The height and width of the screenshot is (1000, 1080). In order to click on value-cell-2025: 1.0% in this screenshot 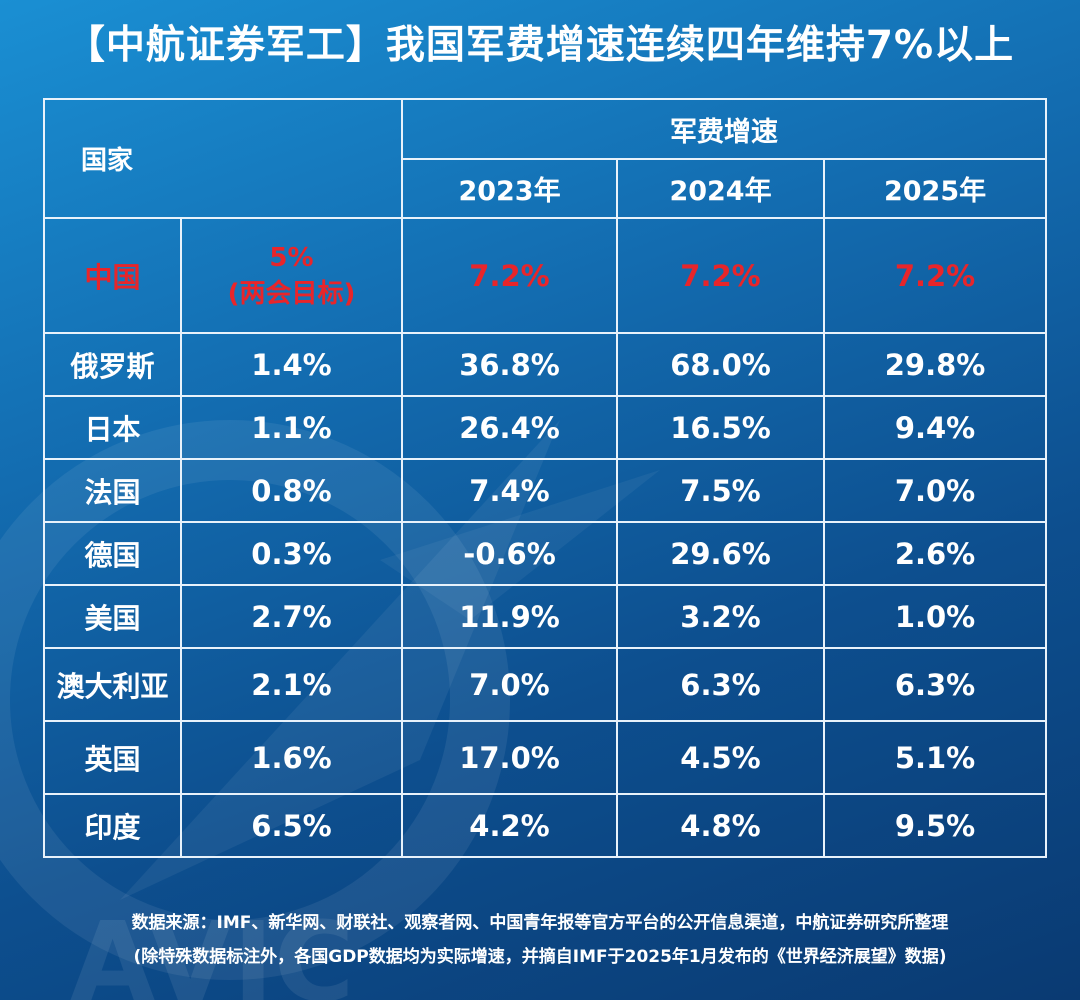, I will do `click(935, 616)`.